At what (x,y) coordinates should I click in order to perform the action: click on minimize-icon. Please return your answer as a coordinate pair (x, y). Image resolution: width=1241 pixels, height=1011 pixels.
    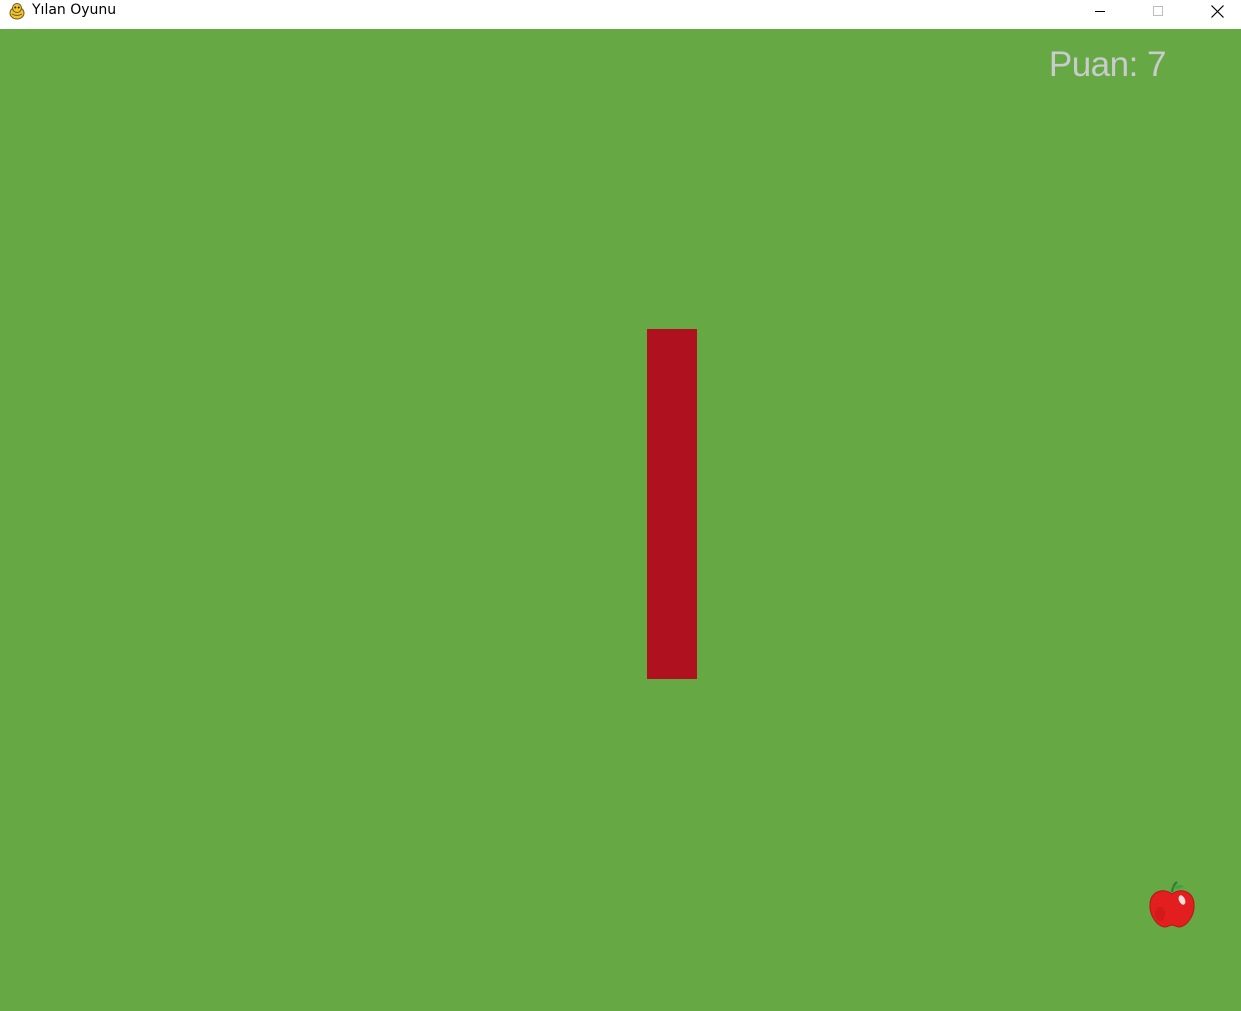
    Looking at the image, I should click on (1100, 11).